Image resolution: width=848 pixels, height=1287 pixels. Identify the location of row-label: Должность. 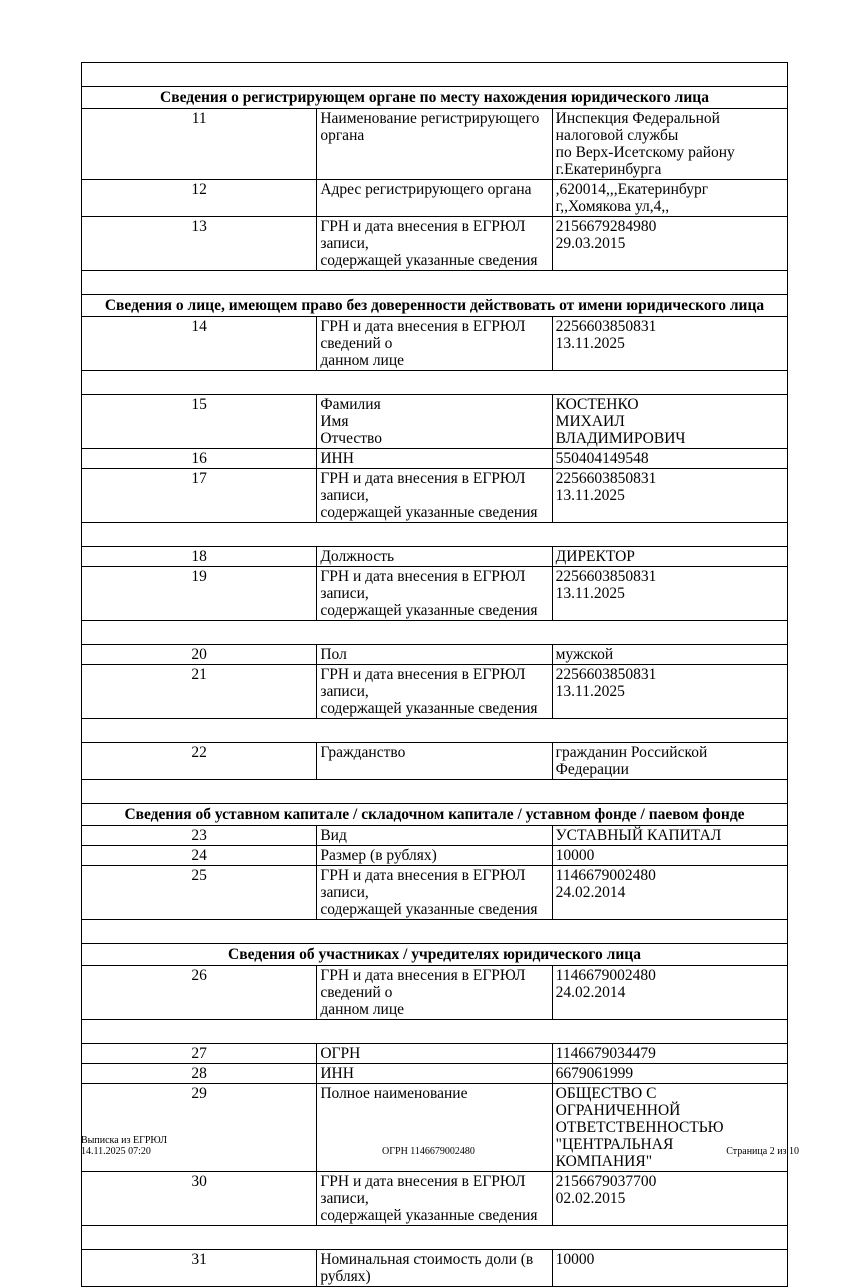
(434, 556).